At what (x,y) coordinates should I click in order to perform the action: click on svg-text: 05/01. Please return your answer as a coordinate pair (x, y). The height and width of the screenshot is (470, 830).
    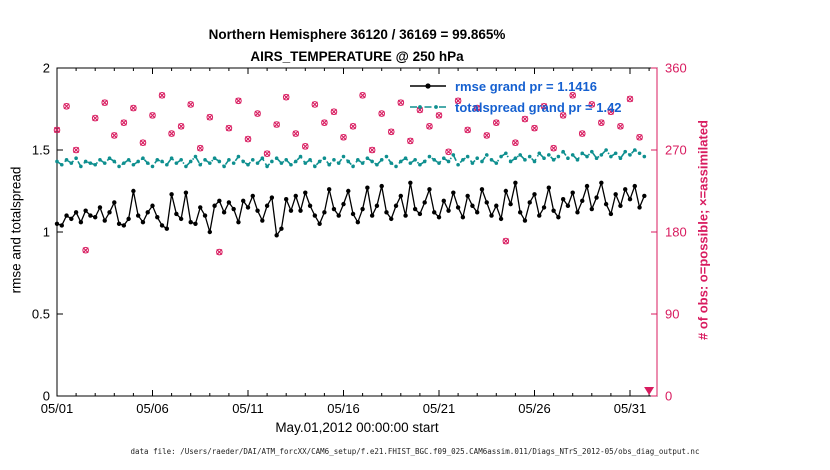
    Looking at the image, I should click on (57, 408).